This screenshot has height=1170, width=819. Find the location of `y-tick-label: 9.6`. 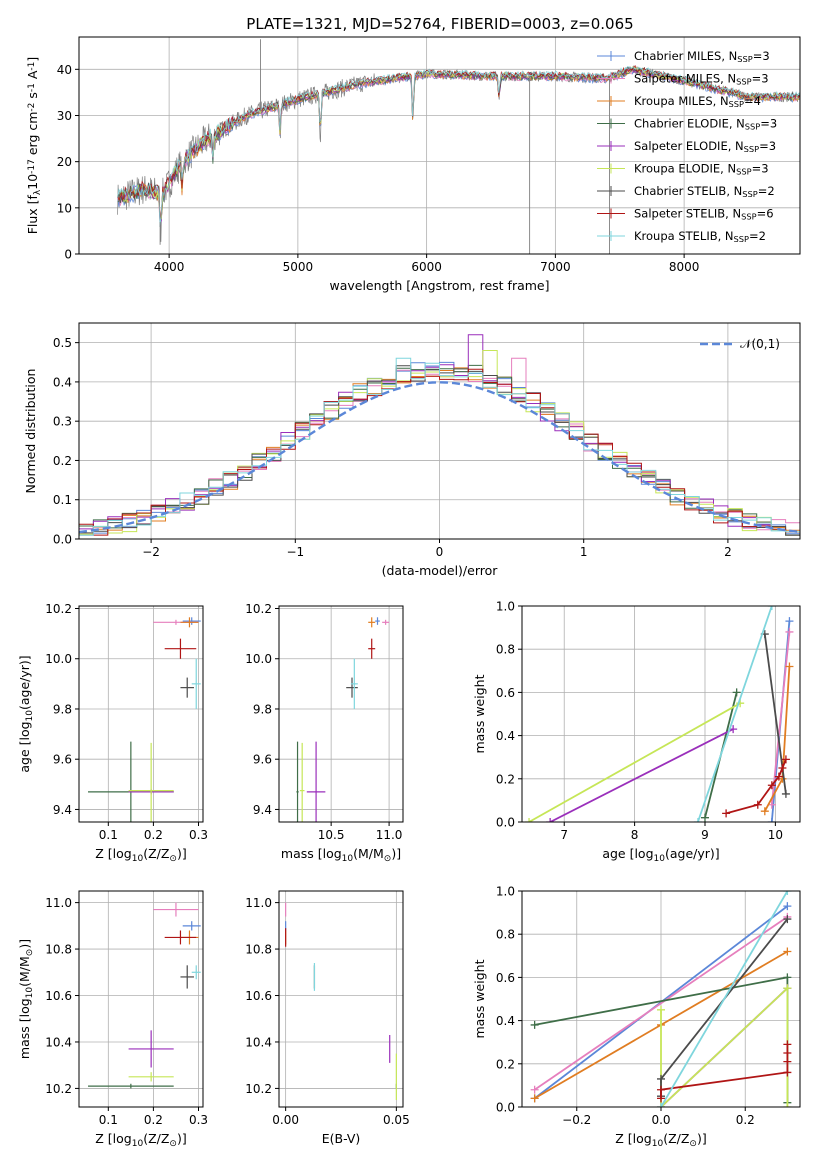

y-tick-label: 9.6 is located at coordinates (262, 760).